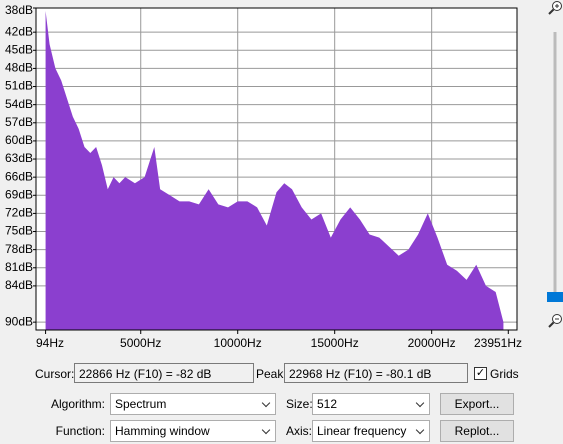  What do you see at coordinates (19, 194) in the screenshot?
I see `y-tick-label: 69dB` at bounding box center [19, 194].